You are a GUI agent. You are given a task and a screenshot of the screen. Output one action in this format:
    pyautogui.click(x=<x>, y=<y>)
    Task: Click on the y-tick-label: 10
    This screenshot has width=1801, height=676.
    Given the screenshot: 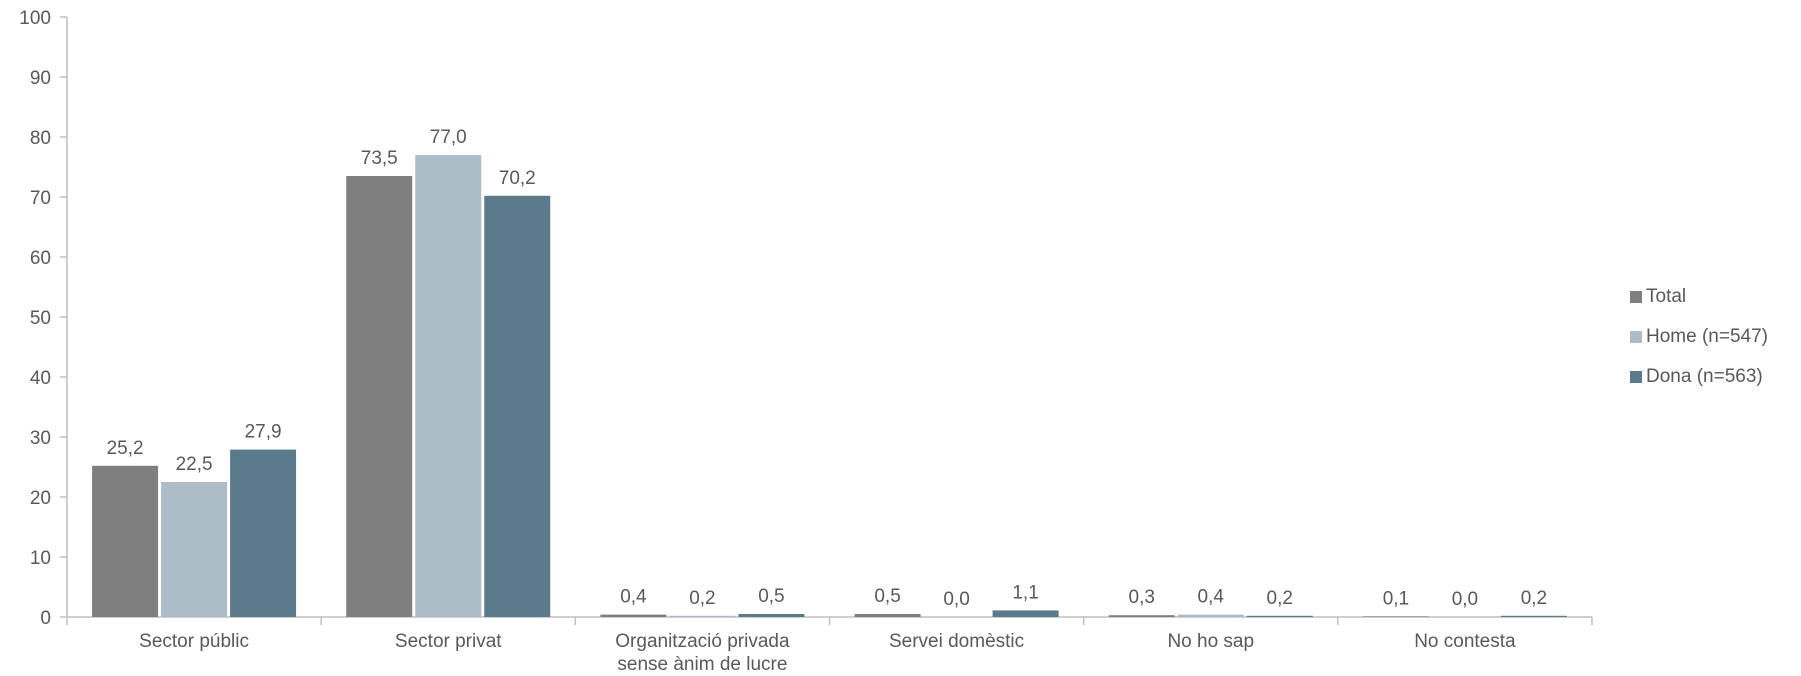 What is the action you would take?
    pyautogui.click(x=40, y=558)
    